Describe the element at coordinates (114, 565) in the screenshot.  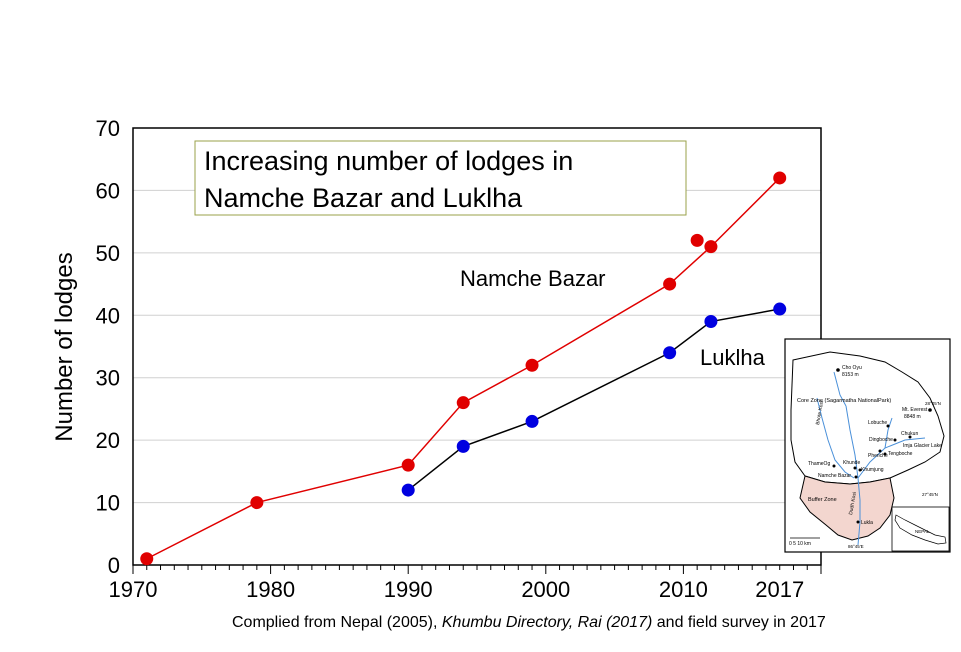
I see `y-tick-label-0: 0` at that location.